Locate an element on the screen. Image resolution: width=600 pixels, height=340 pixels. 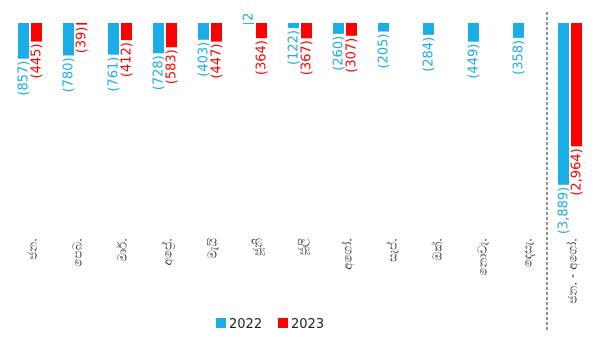
data-label-2023: (447) is located at coordinates (217, 61).